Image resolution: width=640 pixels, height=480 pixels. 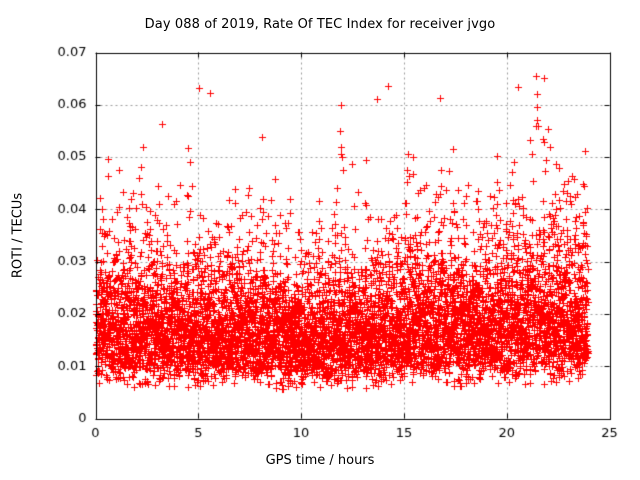 I want to click on x-axis-label: GPS time / hours, so click(x=320, y=460).